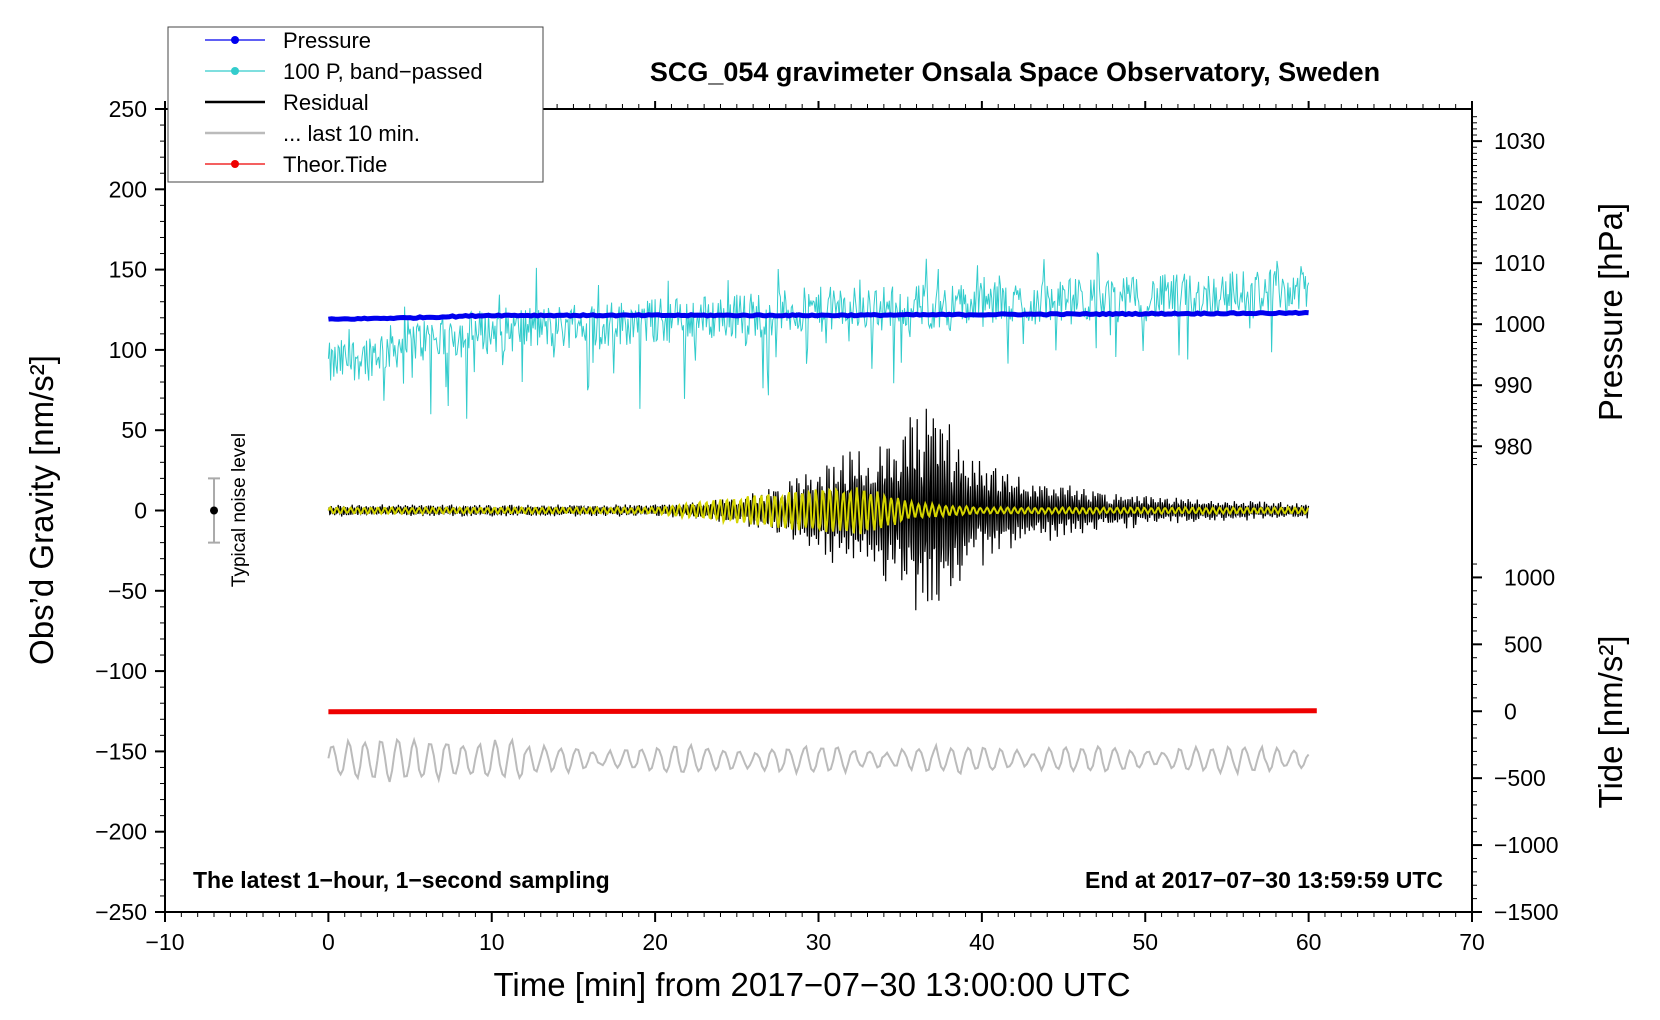 The image size is (1660, 1020). I want to click on y-axis-label-pressure: Pressure [hPa], so click(1610, 312).